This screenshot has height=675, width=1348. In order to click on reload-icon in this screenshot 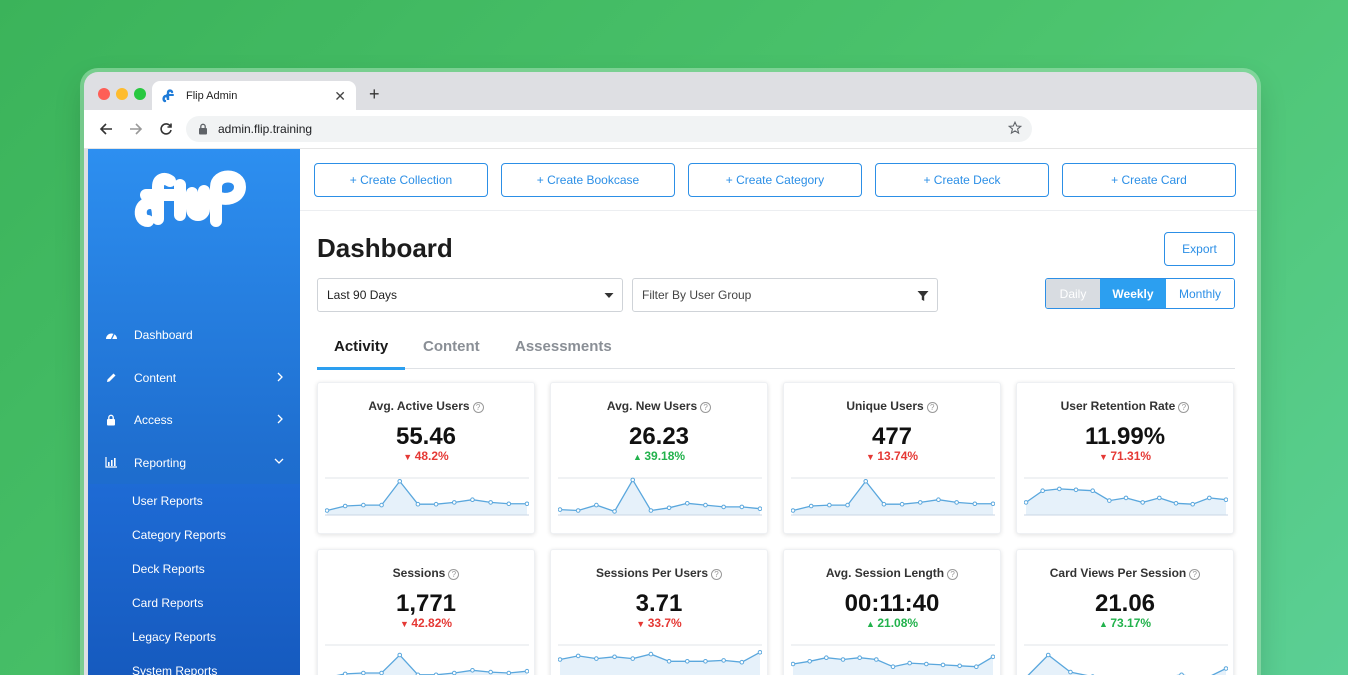, I will do `click(166, 129)`.